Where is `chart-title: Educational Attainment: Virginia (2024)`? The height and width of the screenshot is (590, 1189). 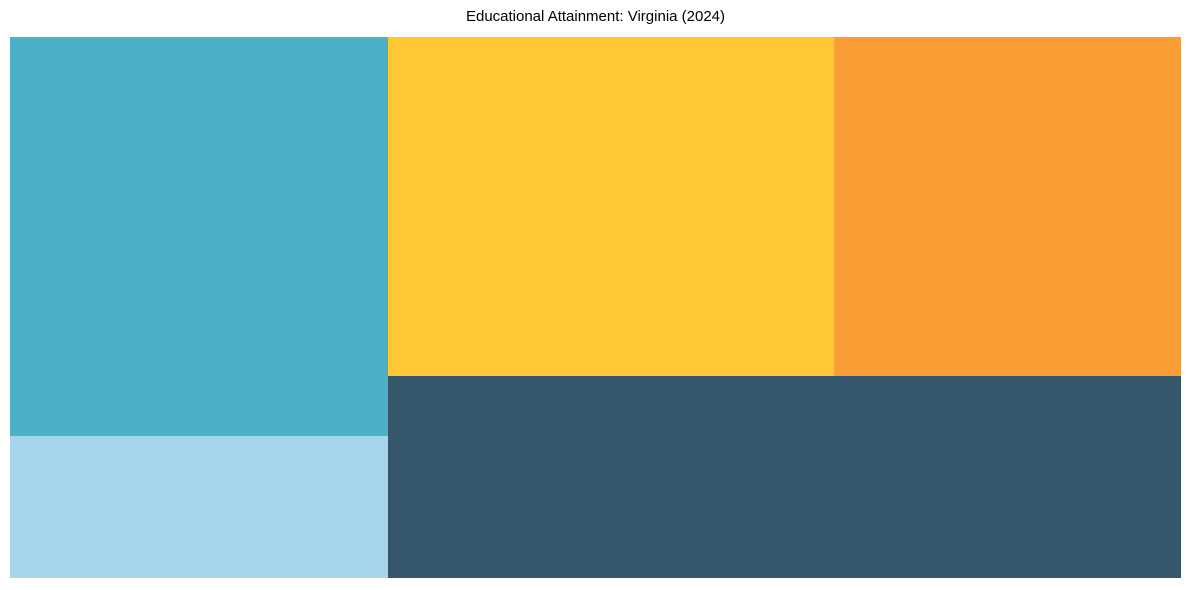 chart-title: Educational Attainment: Virginia (2024) is located at coordinates (595, 16).